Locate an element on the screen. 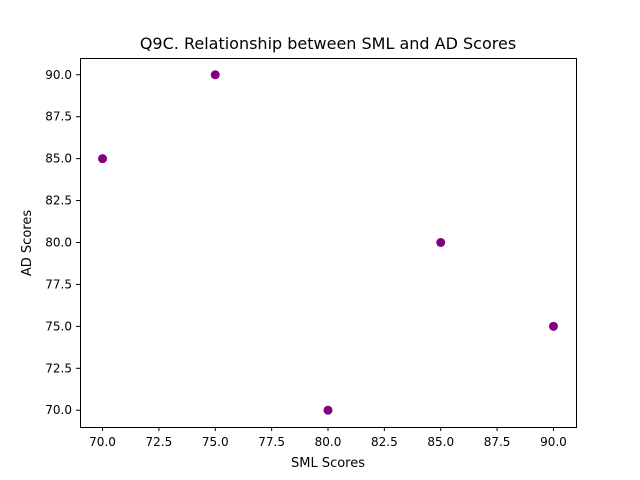 The image size is (640, 480). y-tick-label: 87.5 is located at coordinates (58, 117).